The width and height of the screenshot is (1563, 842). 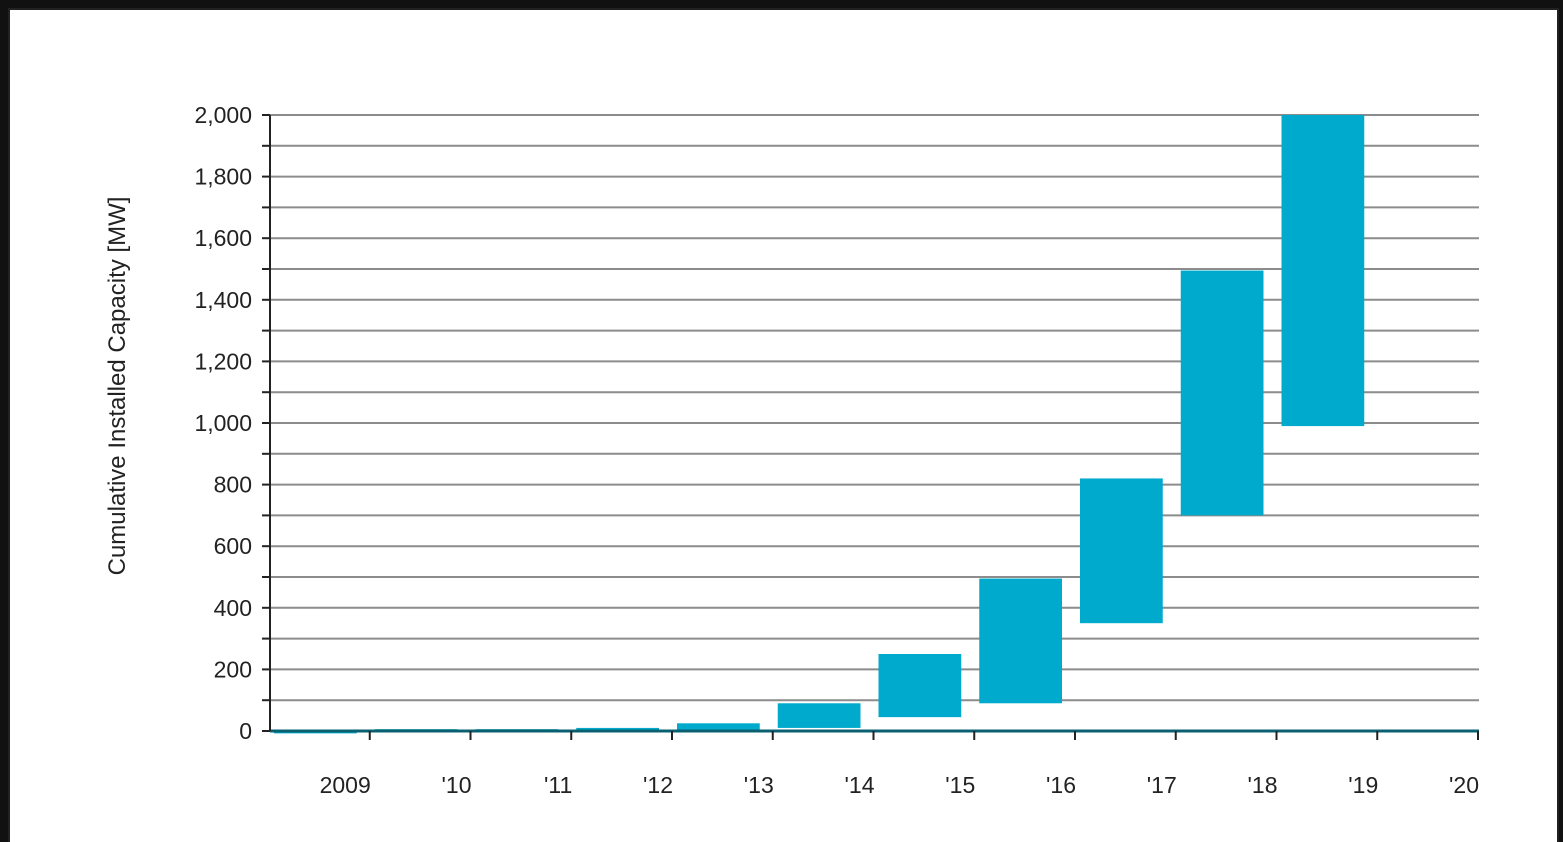 I want to click on x-tick-label: '12, so click(x=658, y=785).